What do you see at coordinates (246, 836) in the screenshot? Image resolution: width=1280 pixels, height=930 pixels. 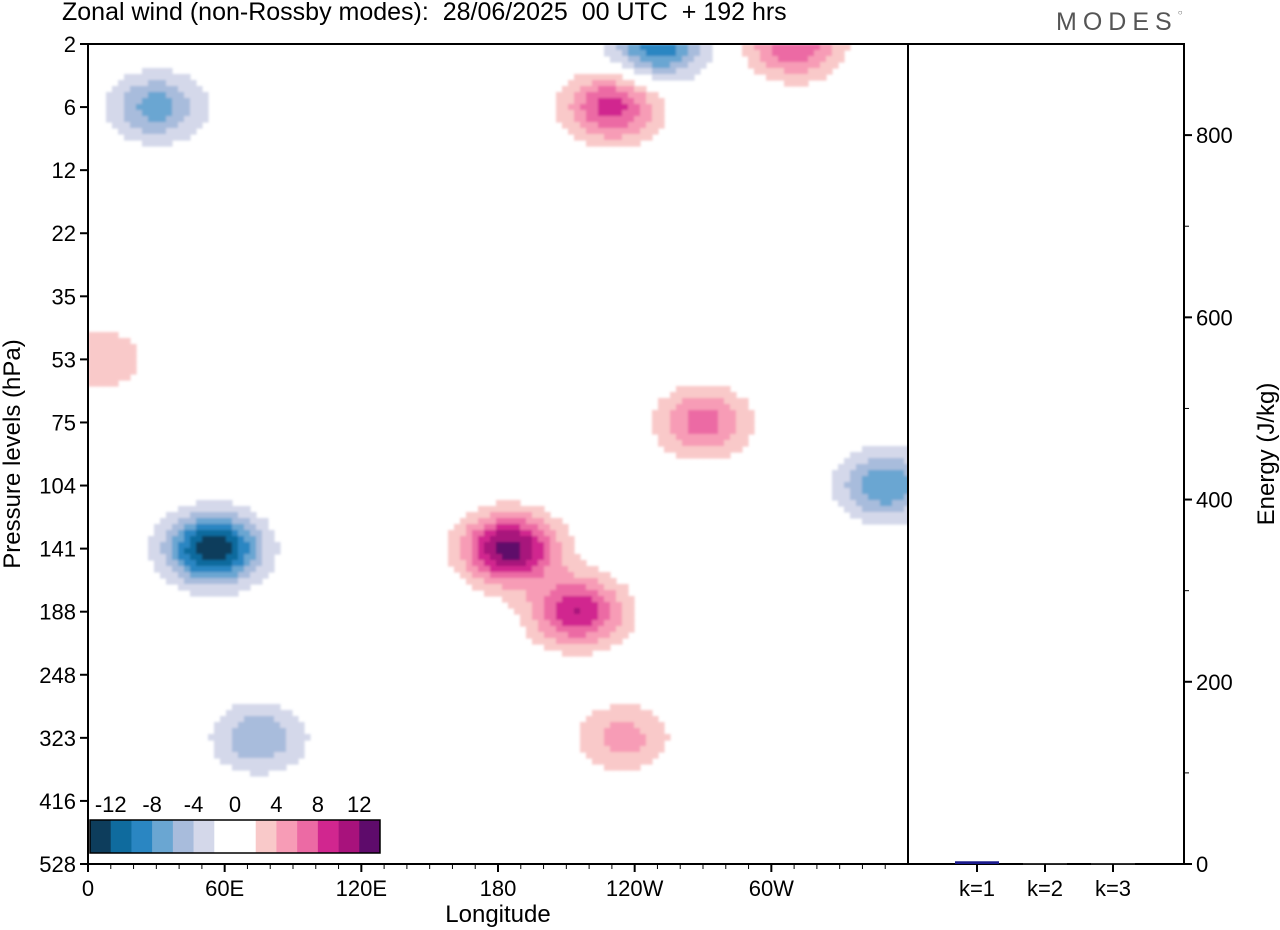 I see `colorbar-swatch` at bounding box center [246, 836].